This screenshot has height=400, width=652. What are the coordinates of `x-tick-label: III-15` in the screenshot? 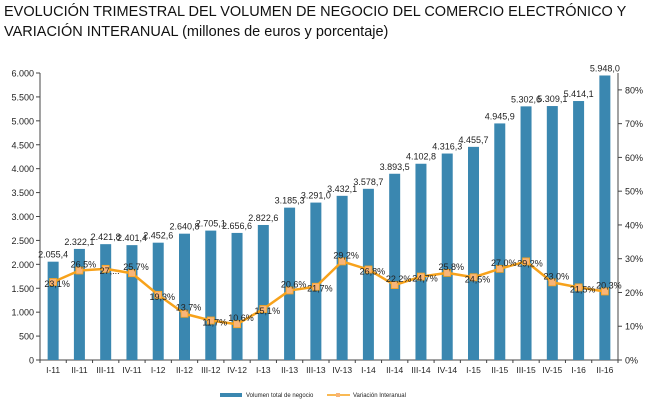 It's located at (526, 370).